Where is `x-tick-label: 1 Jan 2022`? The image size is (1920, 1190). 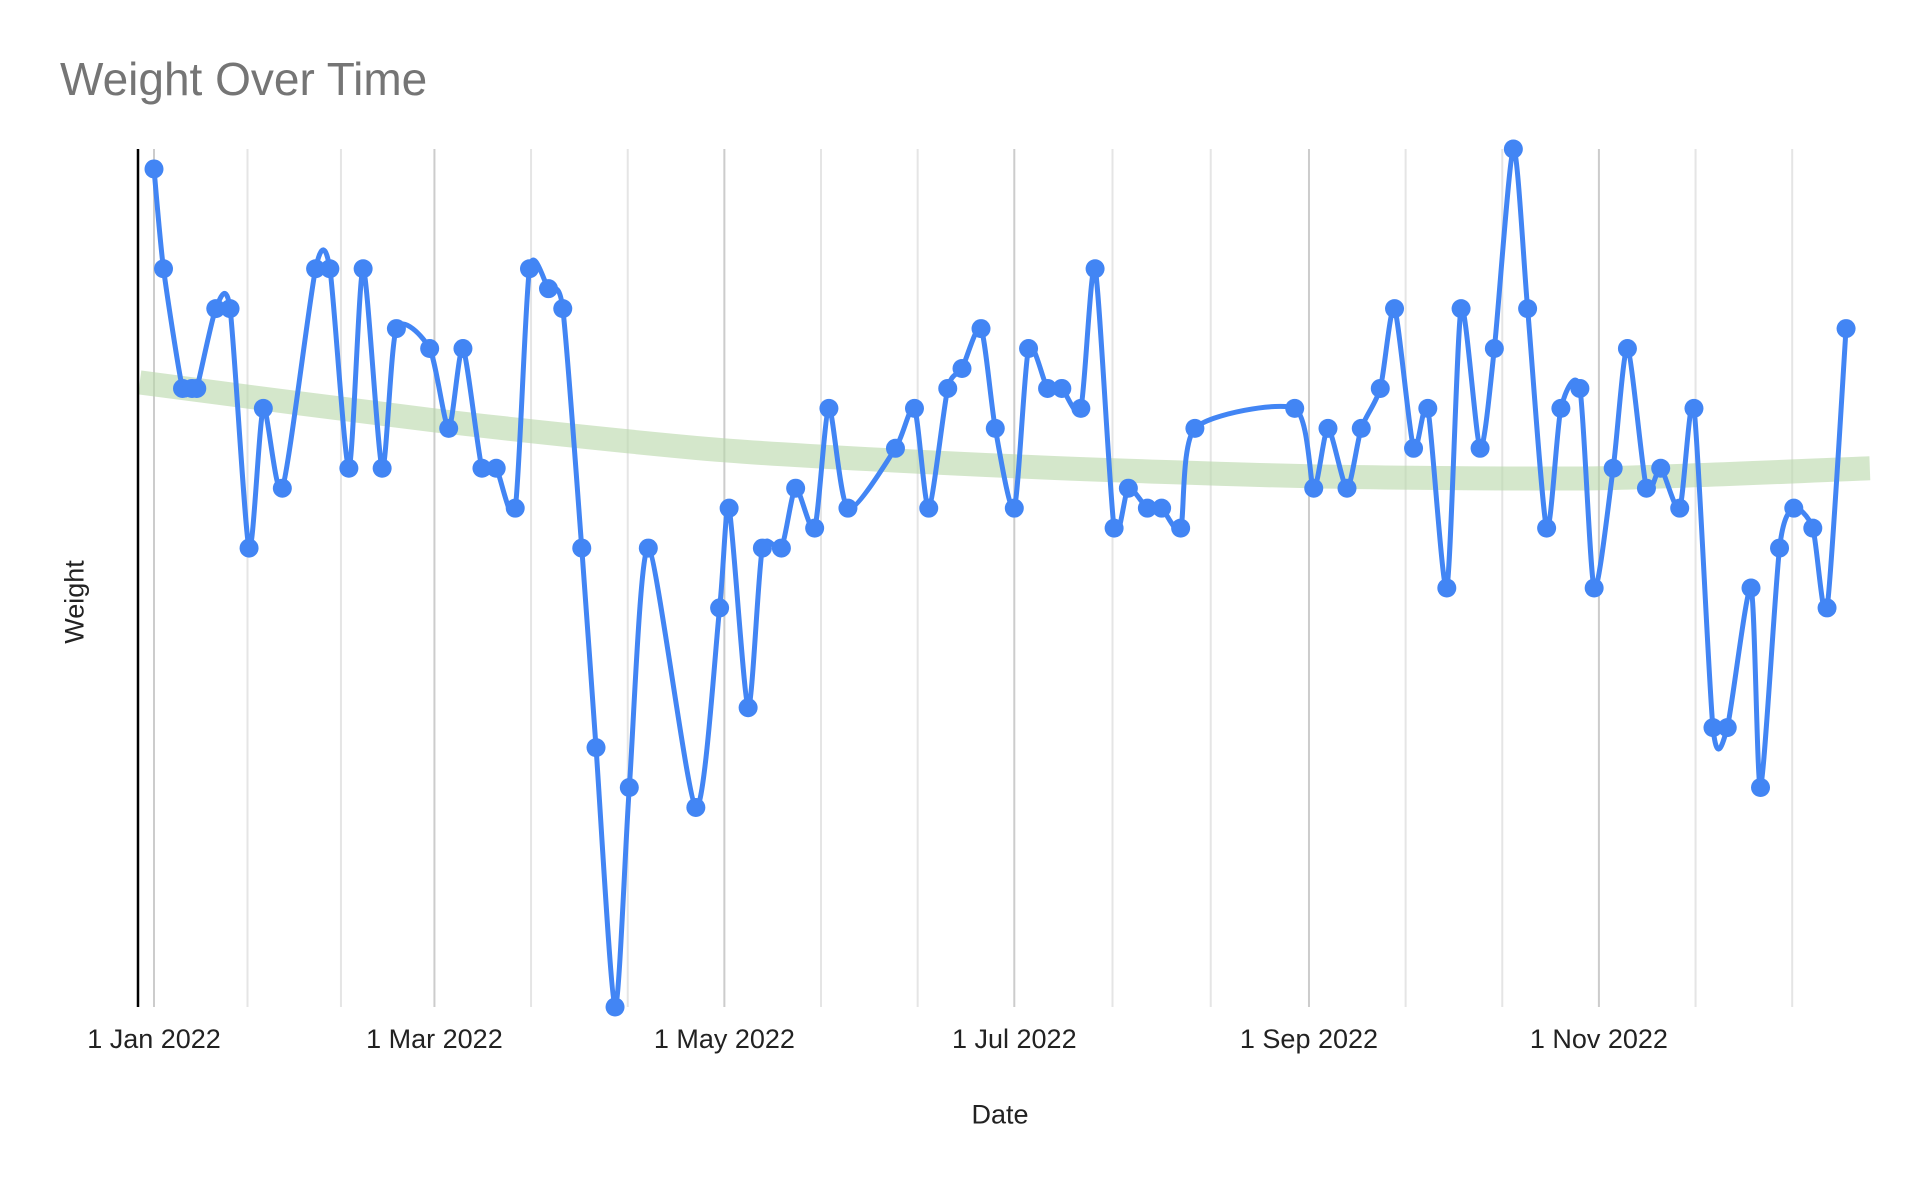 x-tick-label: 1 Jan 2022 is located at coordinates (154, 1039).